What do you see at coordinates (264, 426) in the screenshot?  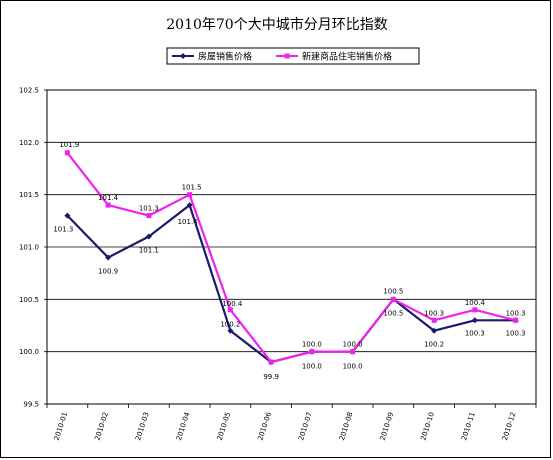 I see `x-tick-label: 2010-06` at bounding box center [264, 426].